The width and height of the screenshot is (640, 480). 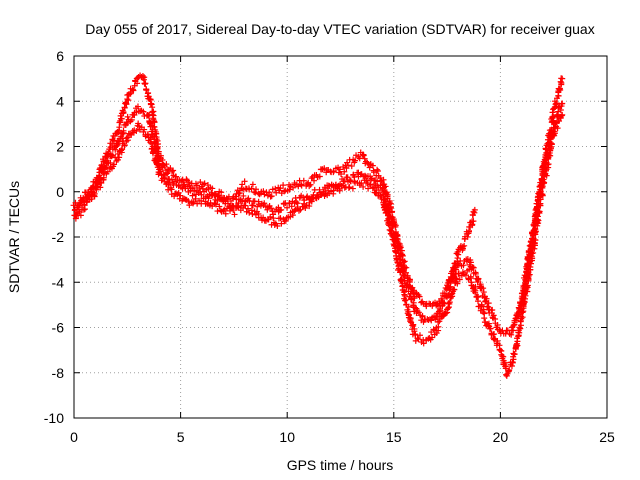 I want to click on x-tick-label: 5, so click(x=181, y=437).